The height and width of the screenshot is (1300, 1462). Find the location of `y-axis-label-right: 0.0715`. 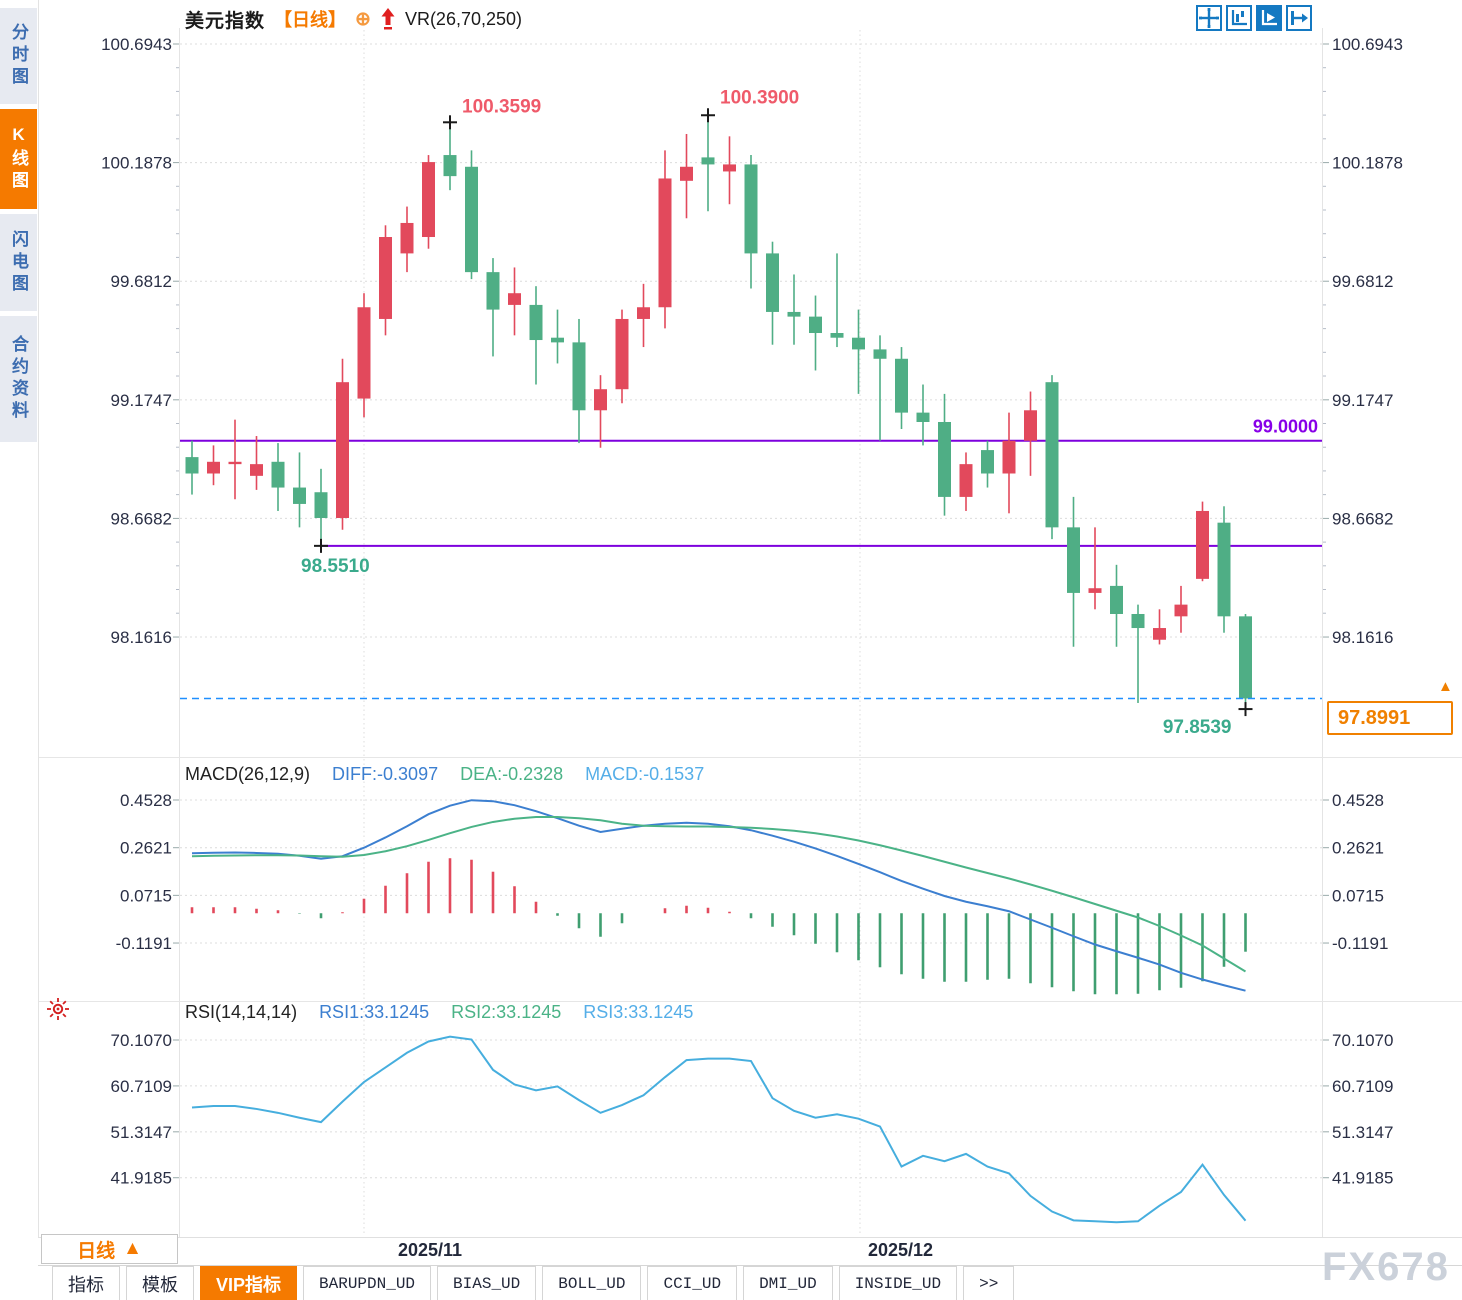

y-axis-label-right: 0.0715 is located at coordinates (1358, 895).